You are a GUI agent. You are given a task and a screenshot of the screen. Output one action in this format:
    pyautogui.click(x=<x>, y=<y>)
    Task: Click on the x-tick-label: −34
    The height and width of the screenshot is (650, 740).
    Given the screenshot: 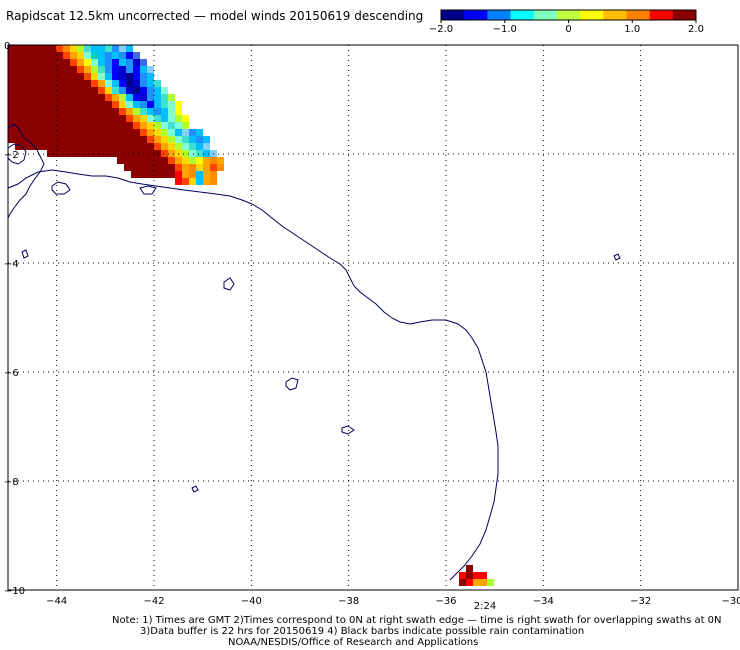 What is the action you would take?
    pyautogui.click(x=543, y=601)
    